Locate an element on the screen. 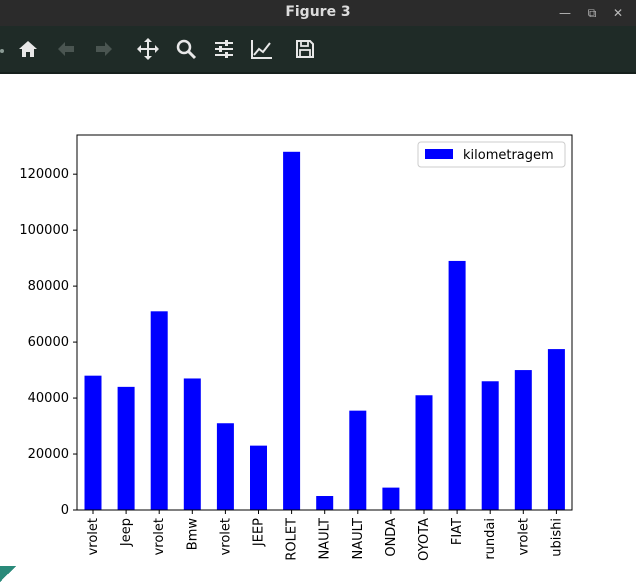 The width and height of the screenshot is (636, 582). legend-box is located at coordinates (491, 154).